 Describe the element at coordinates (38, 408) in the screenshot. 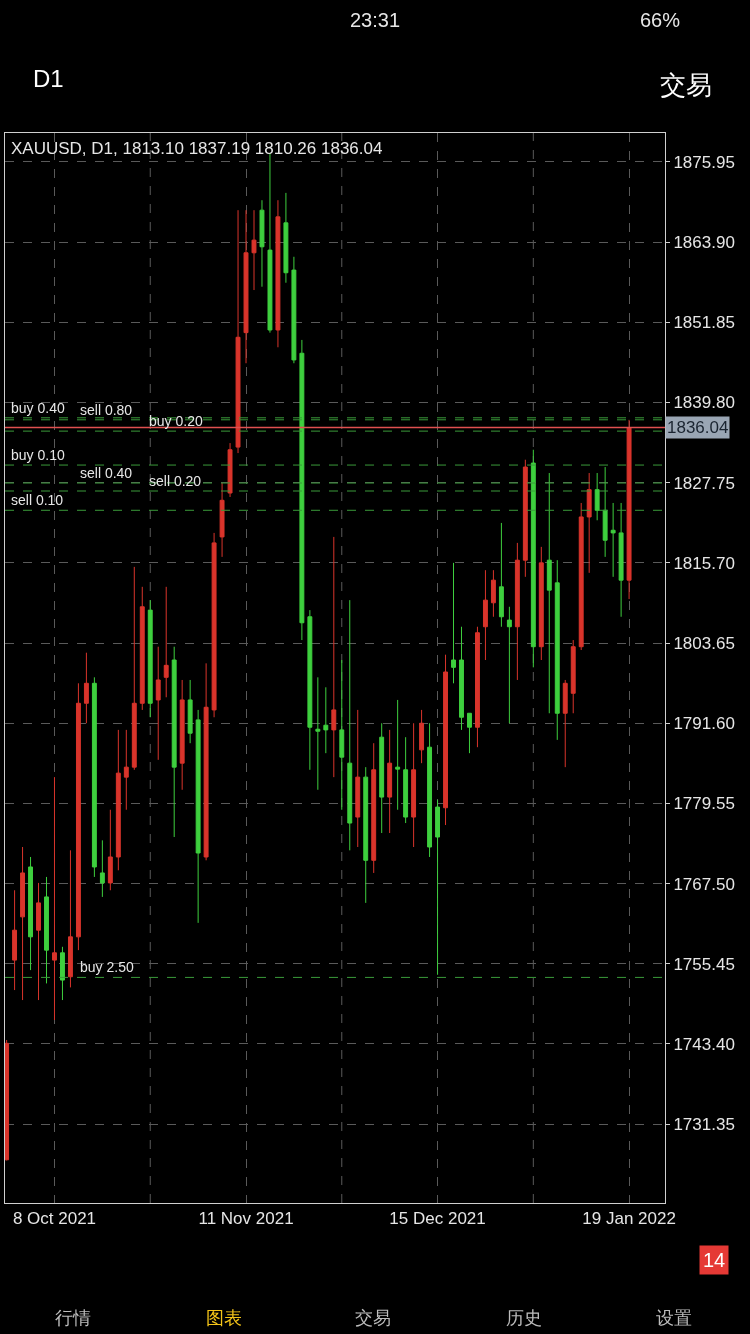

I see `ref-line-label: buy 0.40` at that location.